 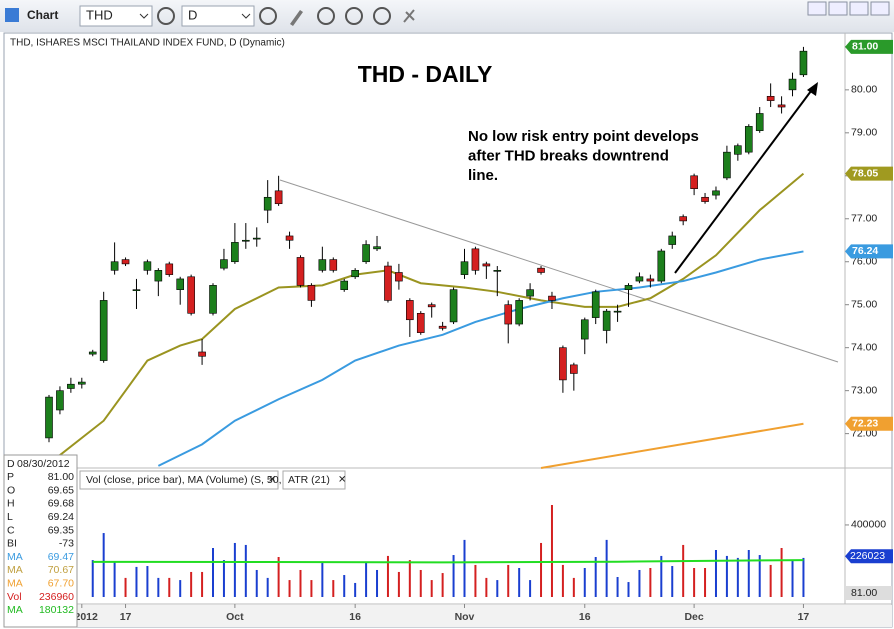 I want to click on atr-tab, so click(x=314, y=480).